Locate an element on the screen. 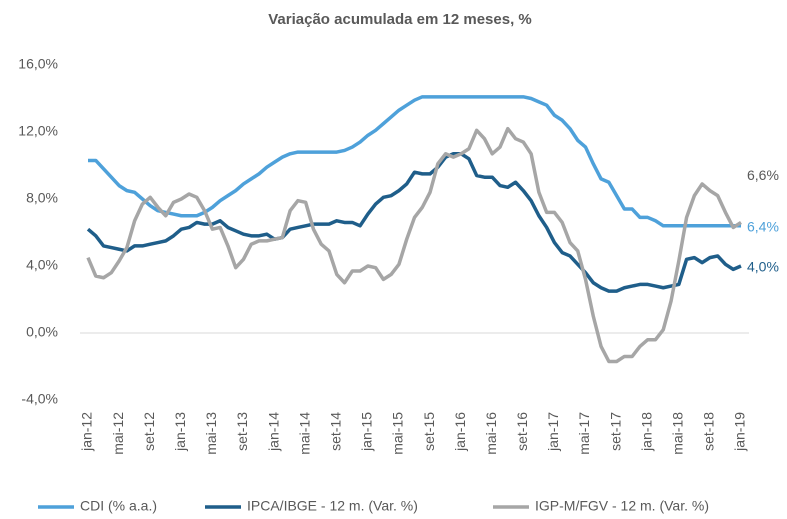  data-label: 6,6% is located at coordinates (763, 175).